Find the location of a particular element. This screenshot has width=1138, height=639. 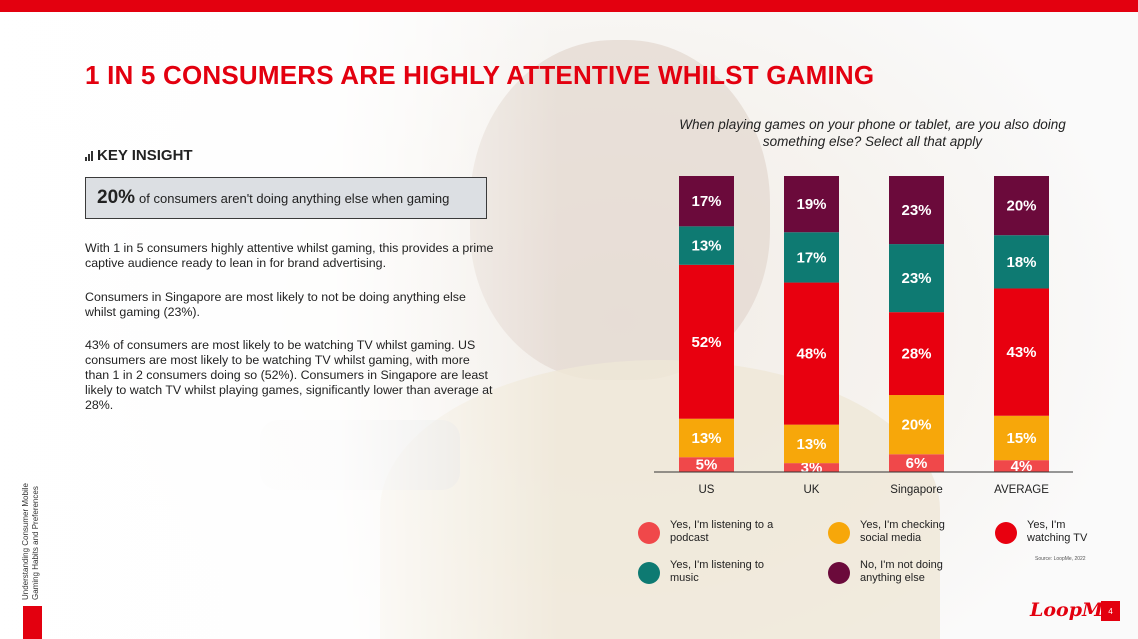

data-label-average-series-3: 18% is located at coordinates (1021, 262).